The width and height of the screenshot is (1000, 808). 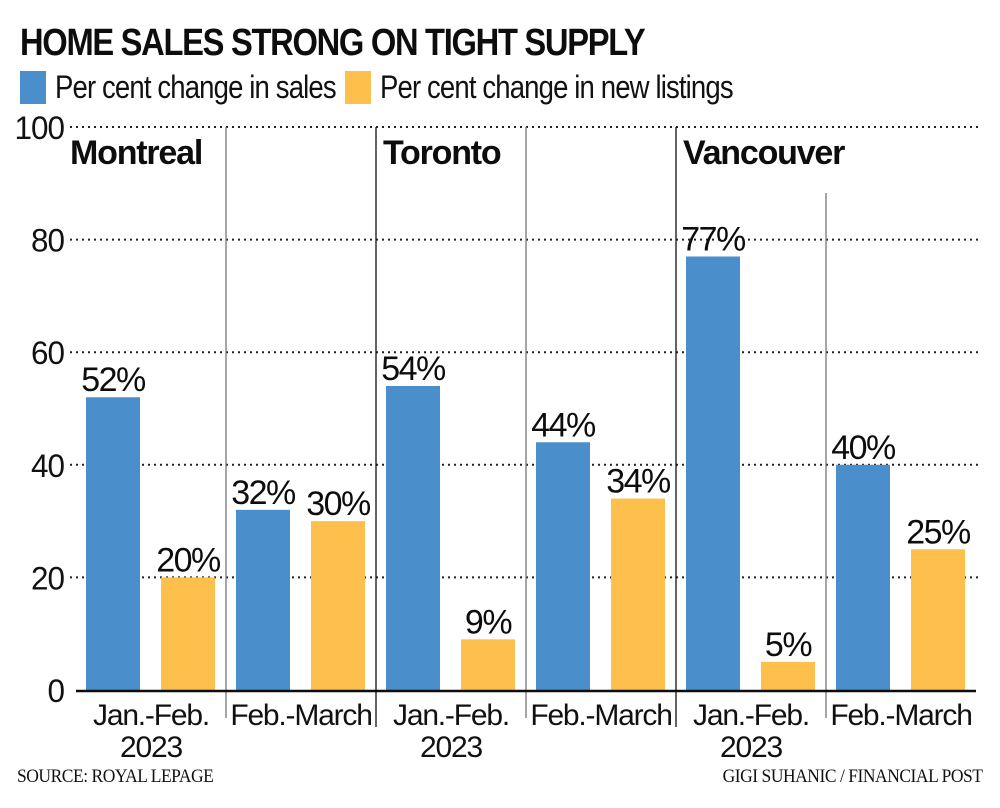 I want to click on chart-title: HOME SALES STRONG ON TIGHT SUPPLY, so click(x=333, y=43).